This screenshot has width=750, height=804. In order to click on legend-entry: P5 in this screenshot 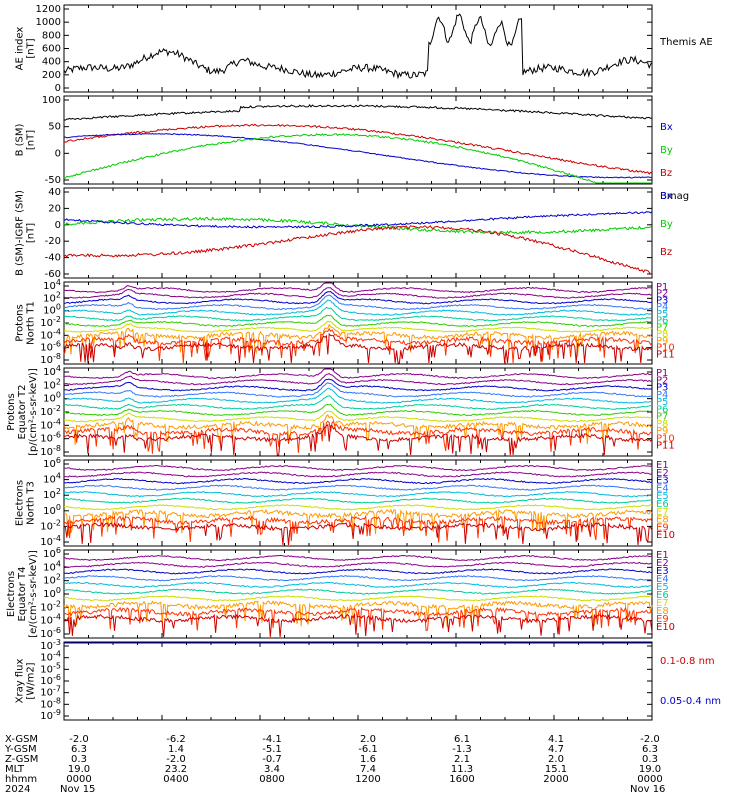, I will do `click(662, 314)`.